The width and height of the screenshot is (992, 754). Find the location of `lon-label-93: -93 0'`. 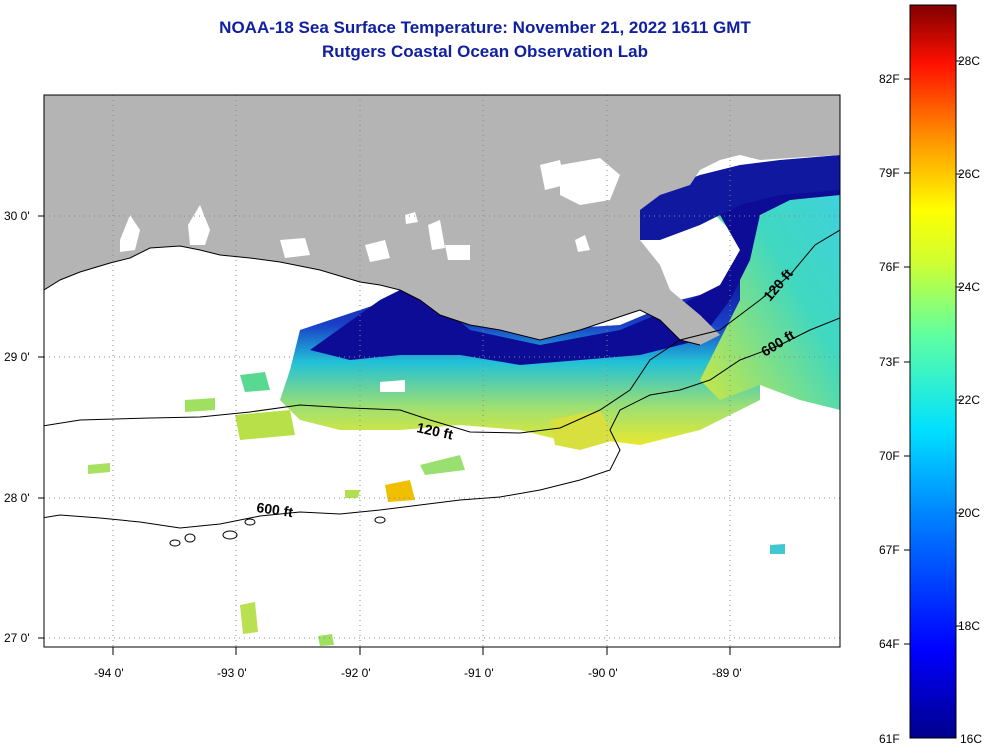

lon-label-93: -93 0' is located at coordinates (232, 673).